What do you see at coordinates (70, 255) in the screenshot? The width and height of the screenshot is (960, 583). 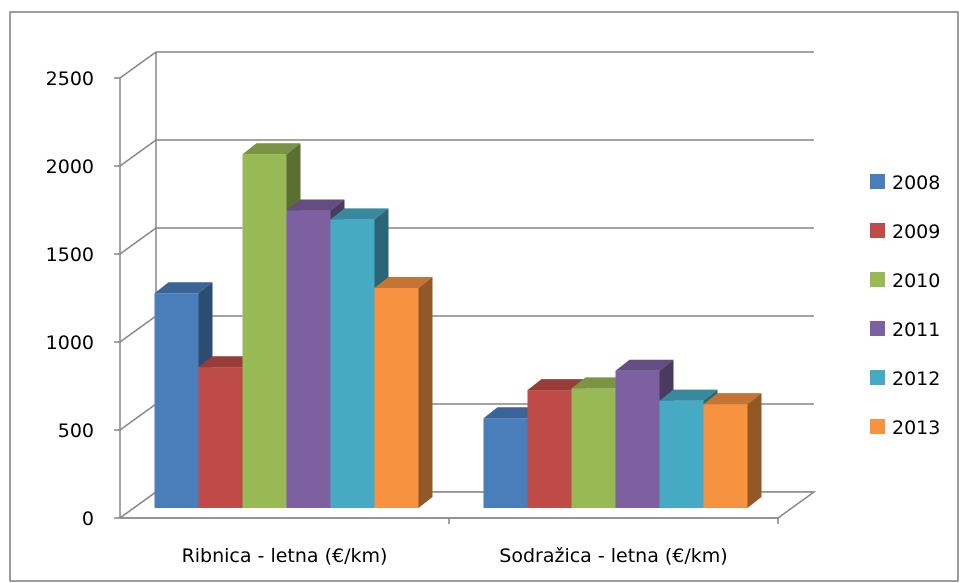 I see `y-tick-label-1500: 1500` at bounding box center [70, 255].